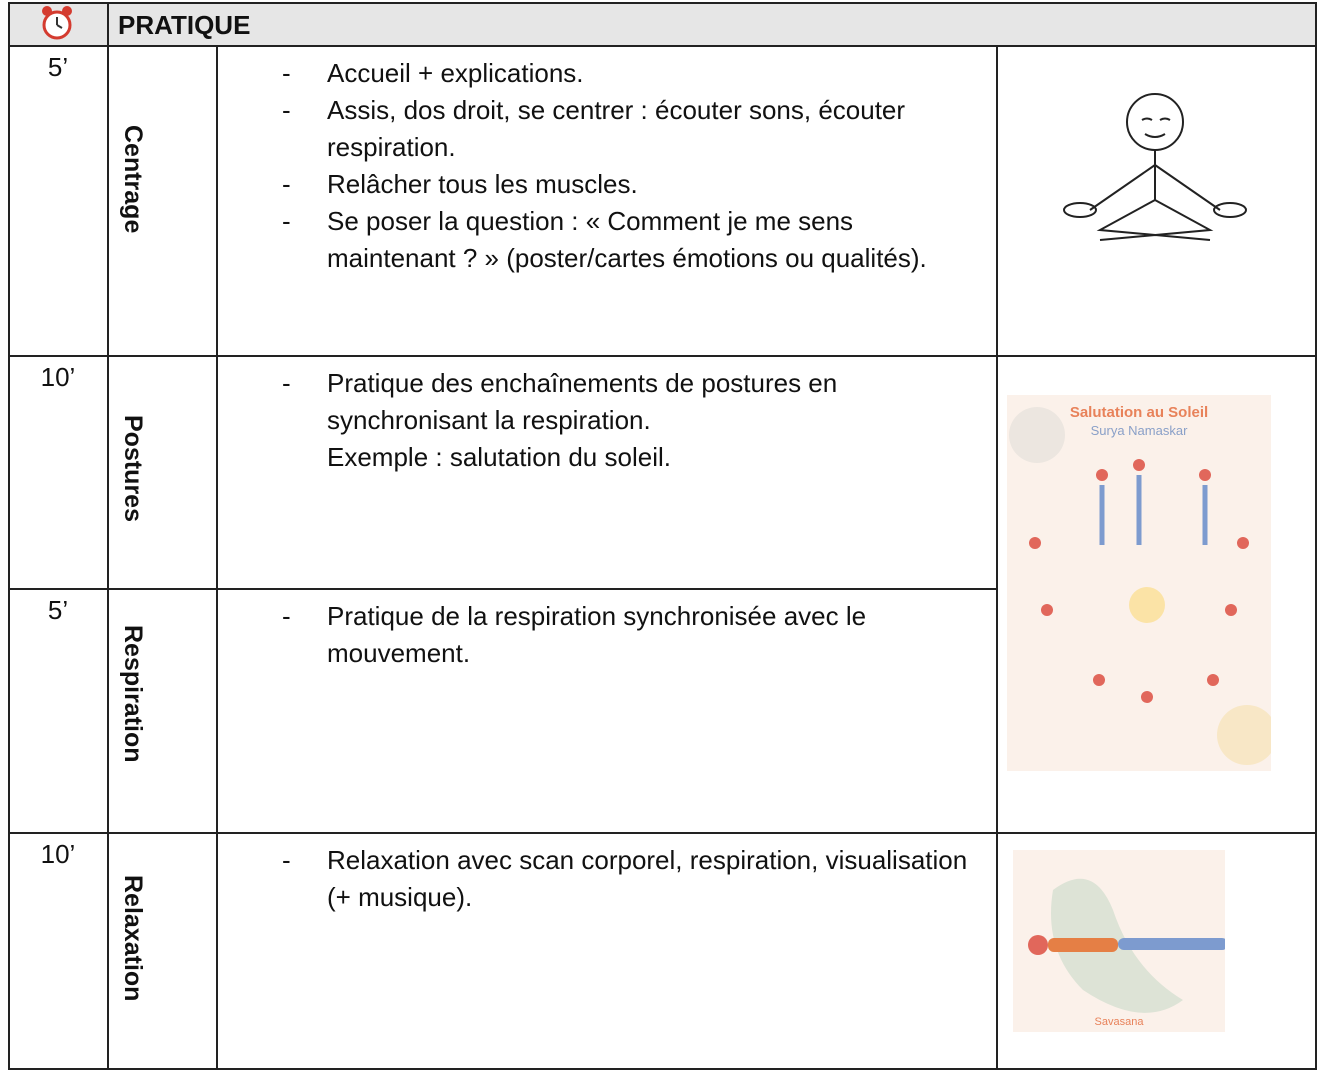 Image resolution: width=1318 pixels, height=1071 pixels. What do you see at coordinates (455, 73) in the screenshot?
I see `item-text: Accueil + explications.` at bounding box center [455, 73].